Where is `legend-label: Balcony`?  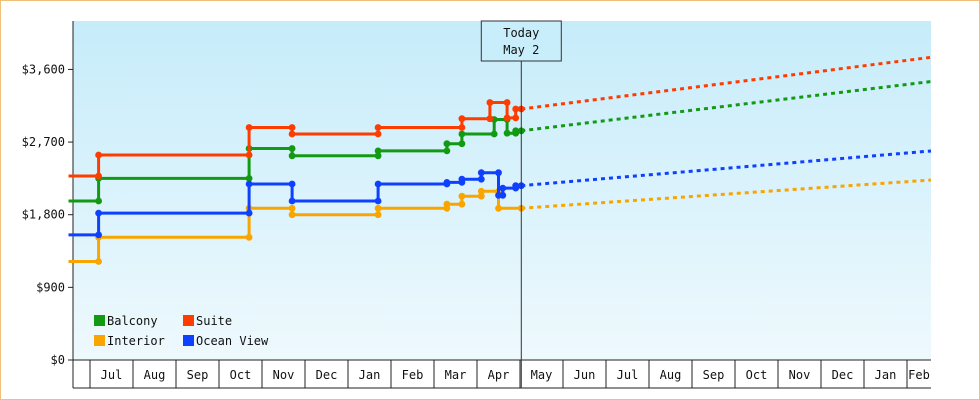 legend-label: Balcony is located at coordinates (132, 321).